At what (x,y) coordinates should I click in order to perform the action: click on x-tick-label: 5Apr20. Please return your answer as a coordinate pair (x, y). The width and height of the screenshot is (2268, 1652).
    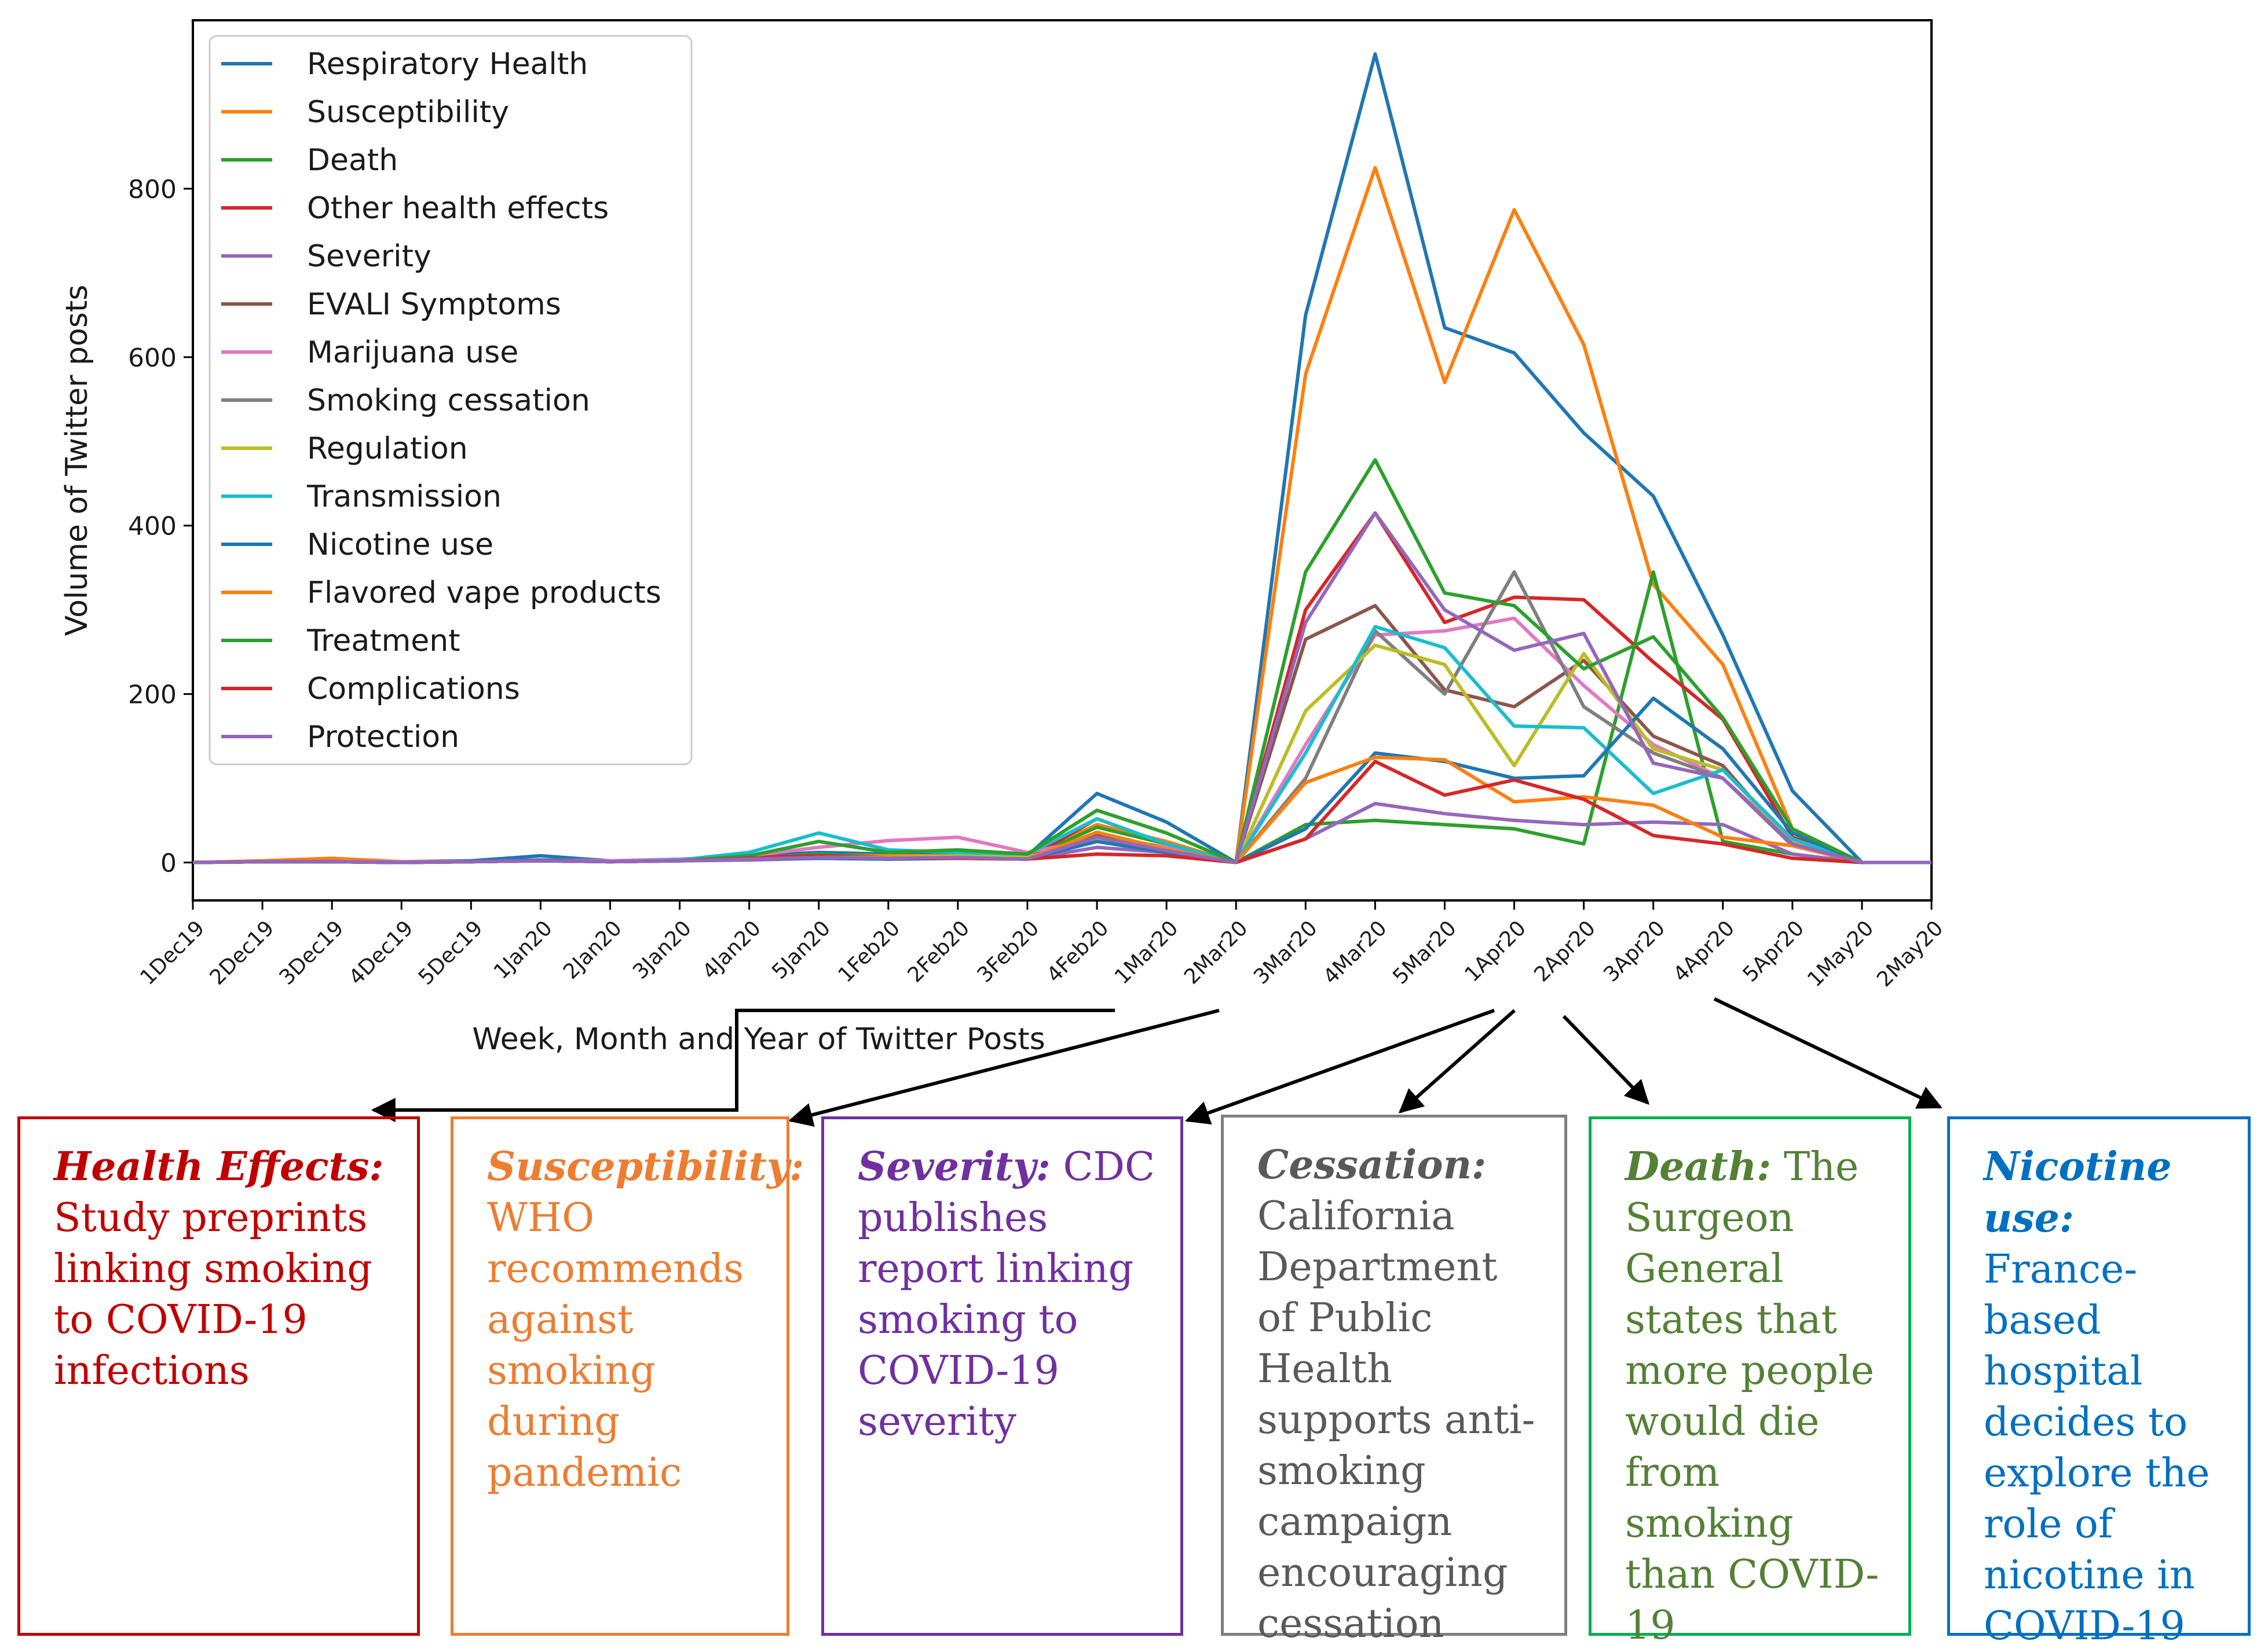
    Looking at the image, I should click on (1774, 952).